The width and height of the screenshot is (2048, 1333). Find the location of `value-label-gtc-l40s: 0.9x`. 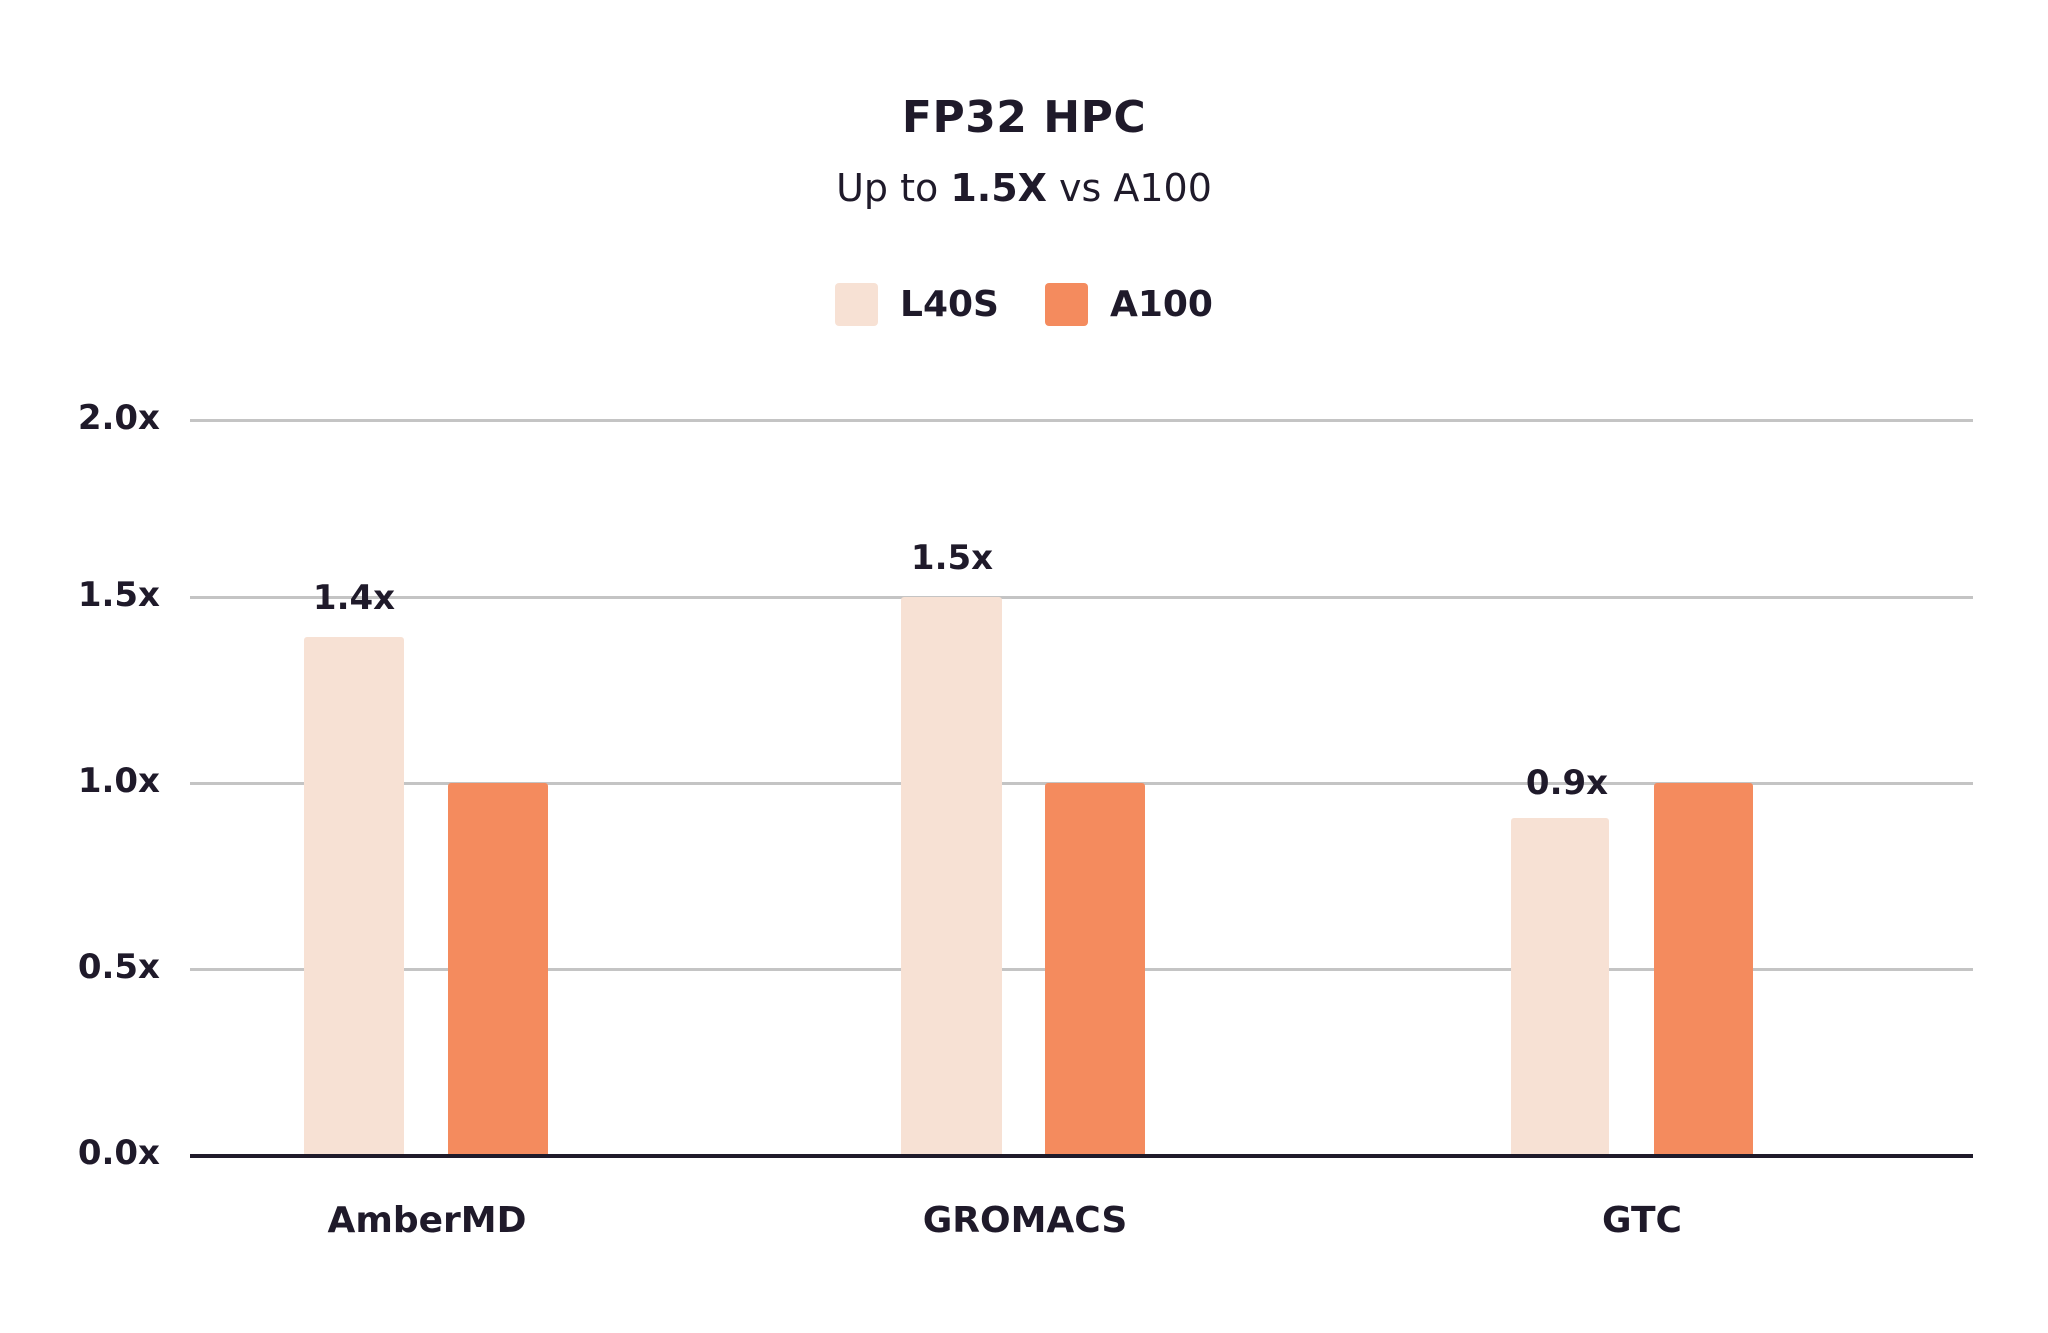

value-label-gtc-l40s: 0.9x is located at coordinates (1567, 783).